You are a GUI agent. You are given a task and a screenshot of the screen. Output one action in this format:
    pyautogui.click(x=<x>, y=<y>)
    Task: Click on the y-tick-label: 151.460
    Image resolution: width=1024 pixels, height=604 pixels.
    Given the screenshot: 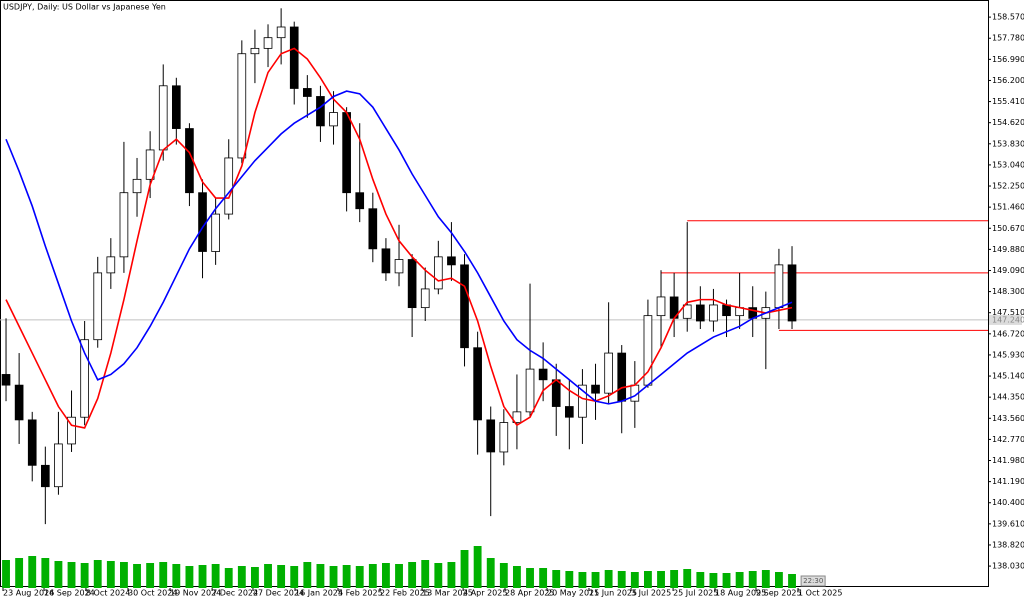 What is the action you would take?
    pyautogui.click(x=1008, y=207)
    